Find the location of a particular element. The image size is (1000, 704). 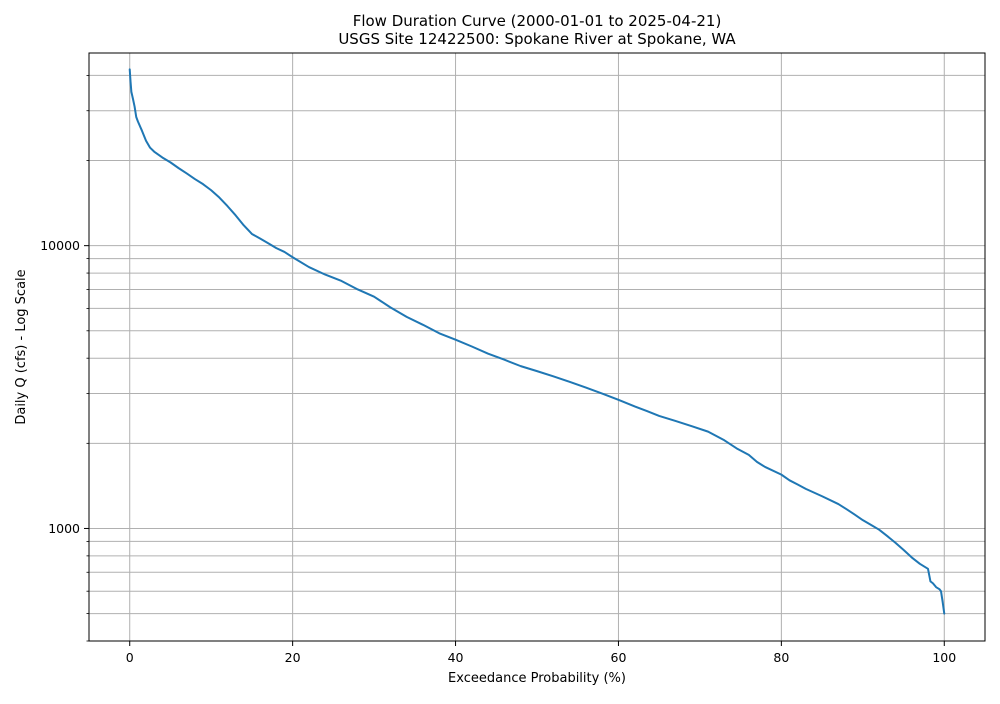

x-axis-label: Exceedance Probability (%) is located at coordinates (537, 678).